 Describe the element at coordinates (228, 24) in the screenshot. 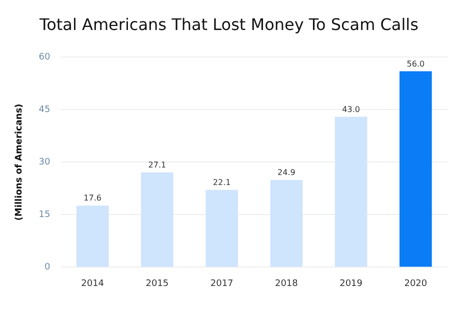

I see `chart-title: Total Americans That Lost Money To Scam Calls` at that location.